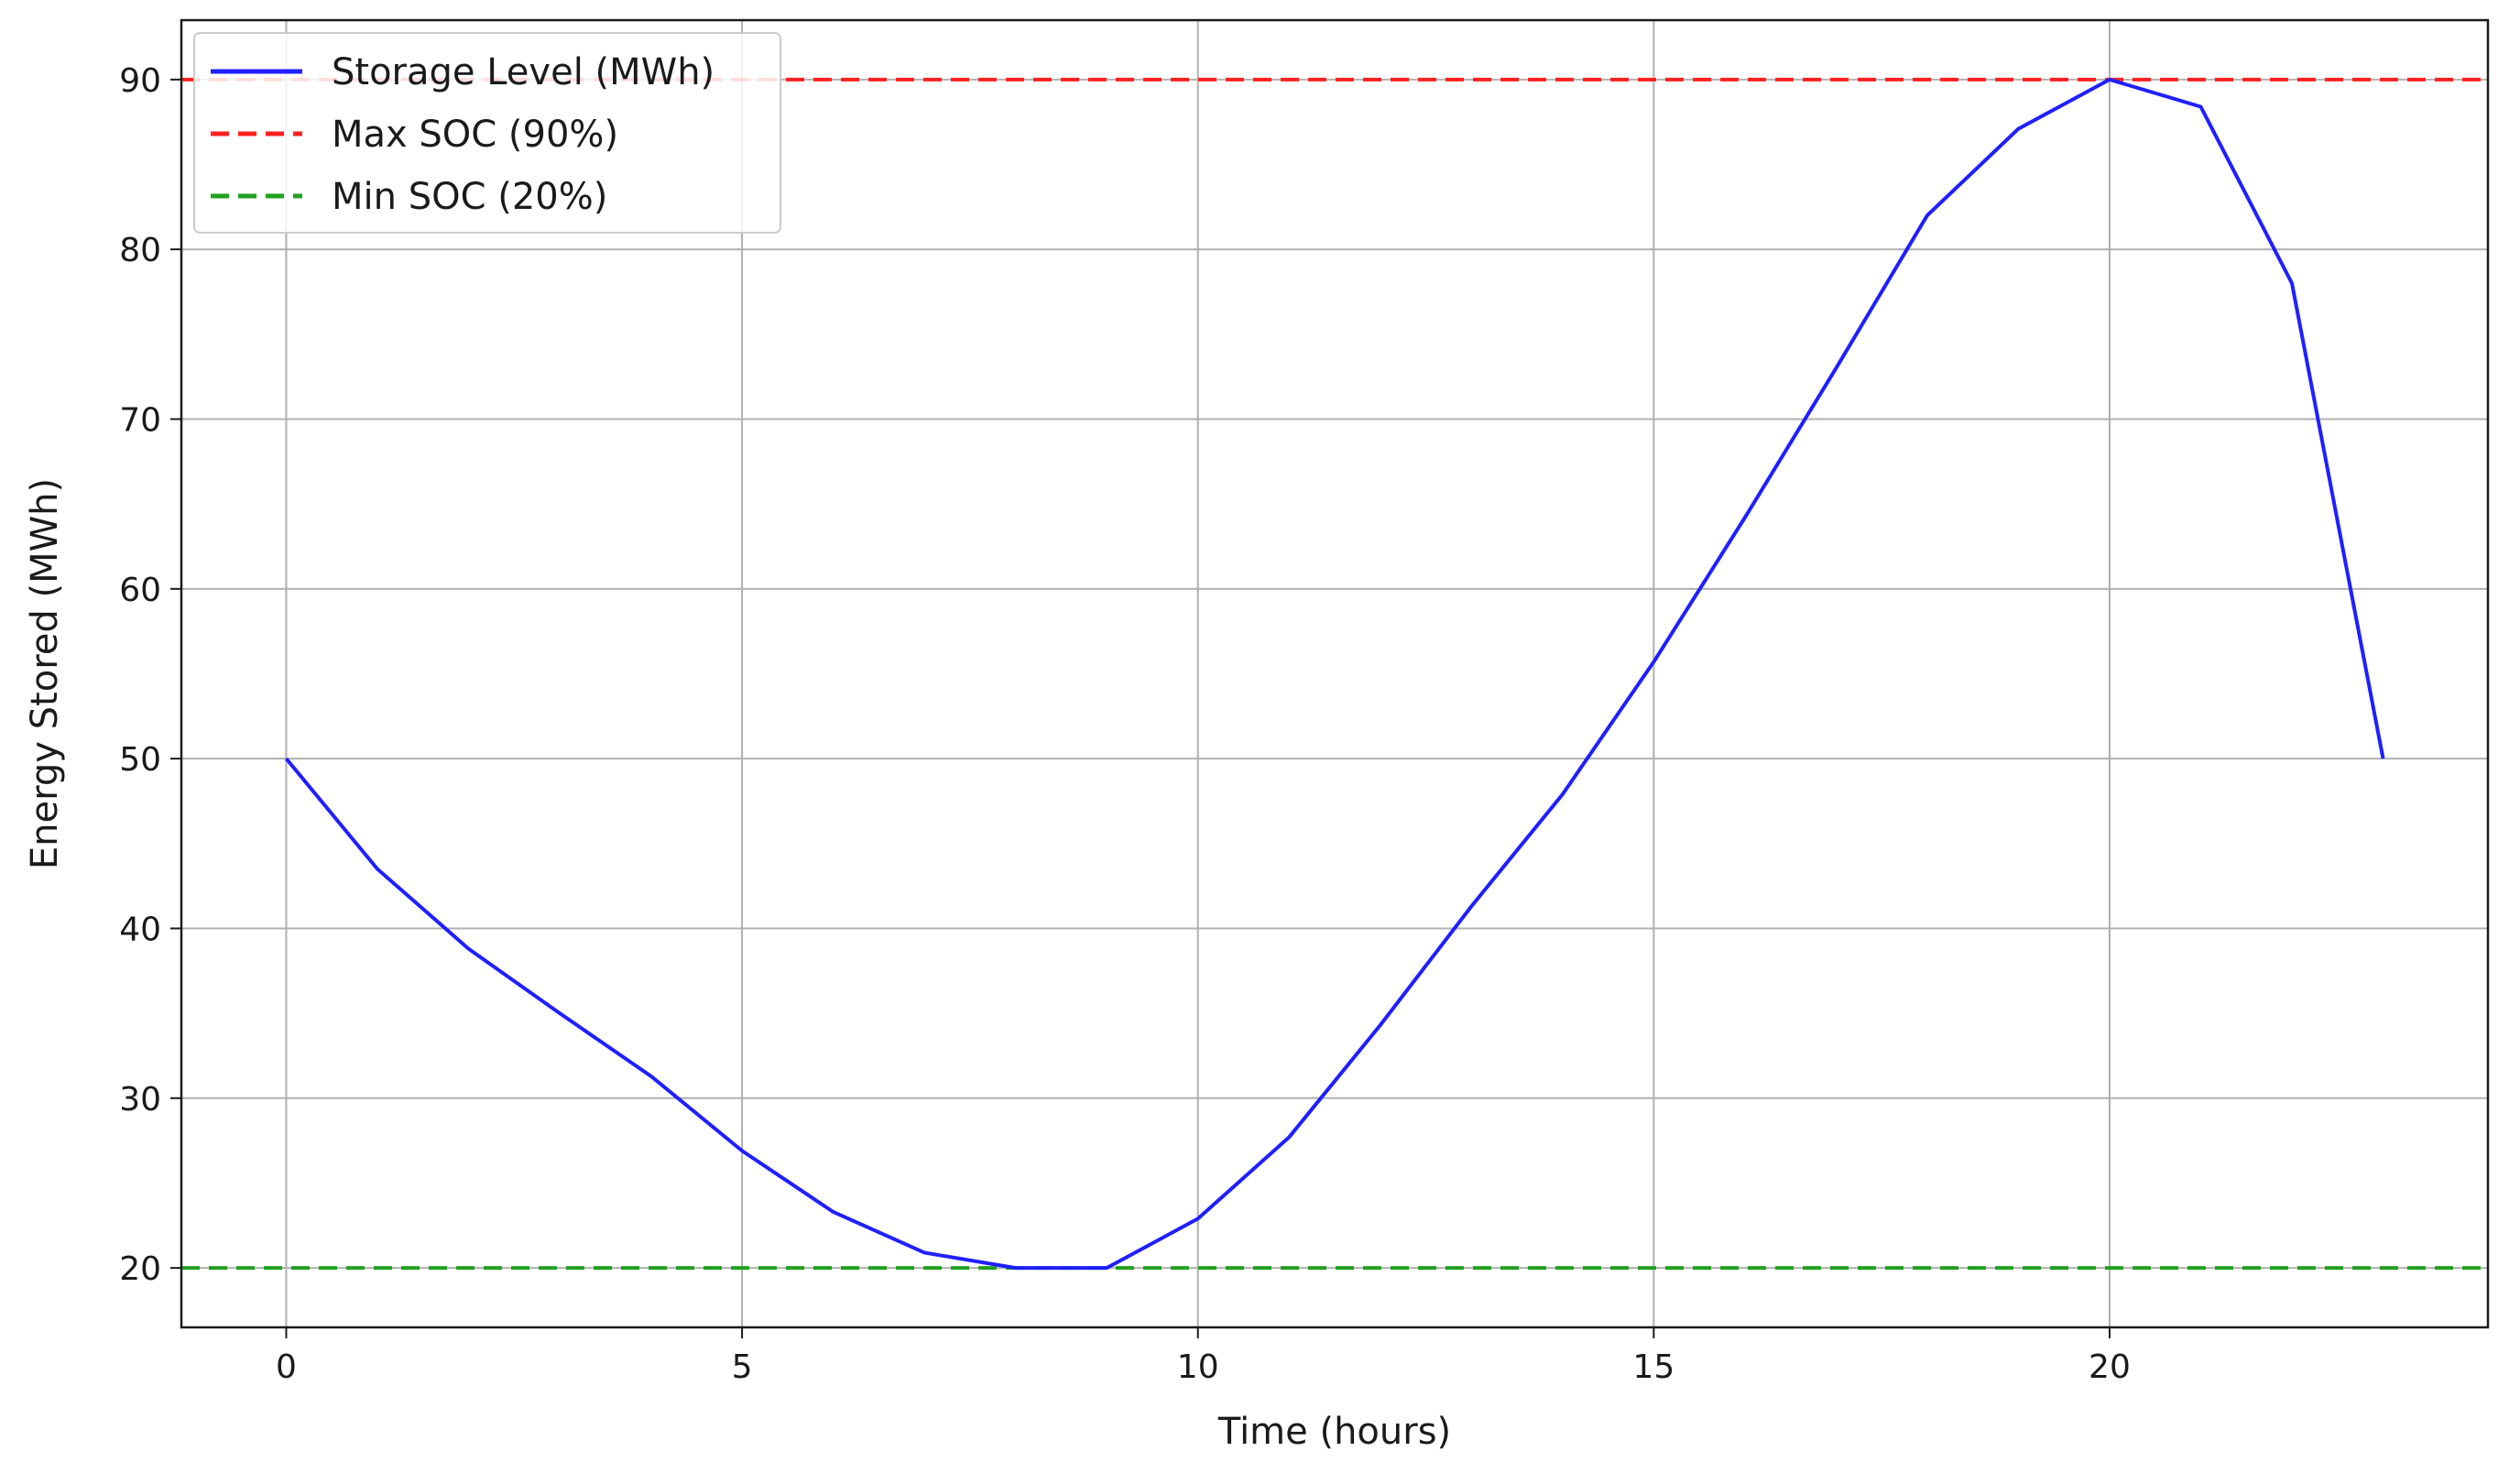 This screenshot has width=2509, height=1484. What do you see at coordinates (140, 81) in the screenshot?
I see `y-tick-label: 90` at bounding box center [140, 81].